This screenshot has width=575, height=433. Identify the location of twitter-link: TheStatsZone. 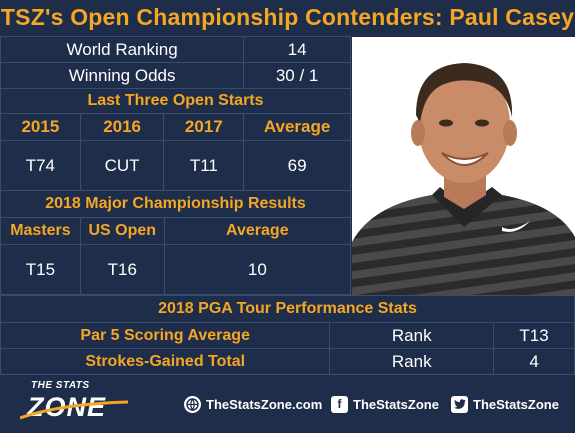
(505, 404).